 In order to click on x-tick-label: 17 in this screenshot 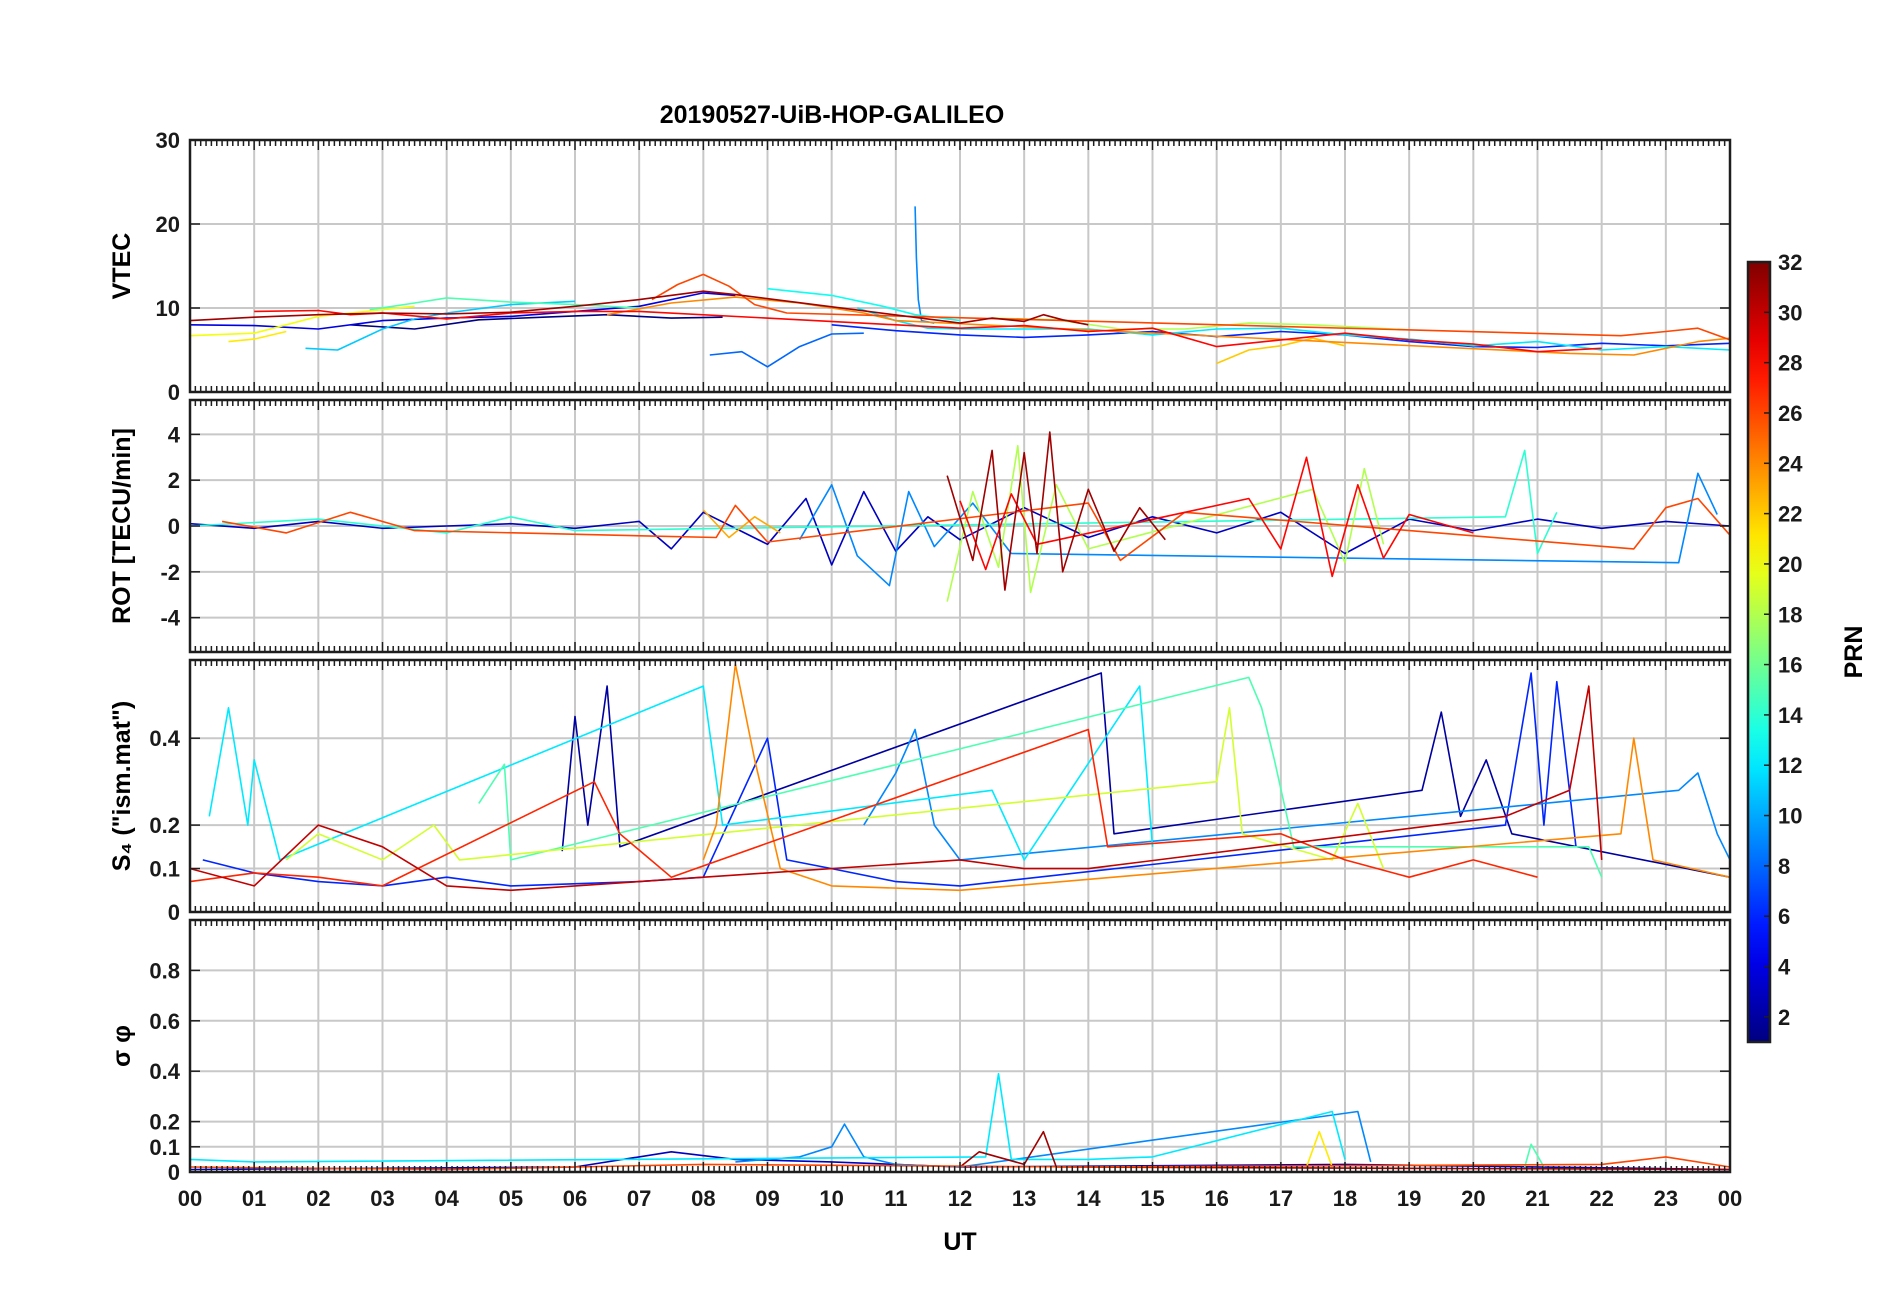, I will do `click(1281, 1198)`.